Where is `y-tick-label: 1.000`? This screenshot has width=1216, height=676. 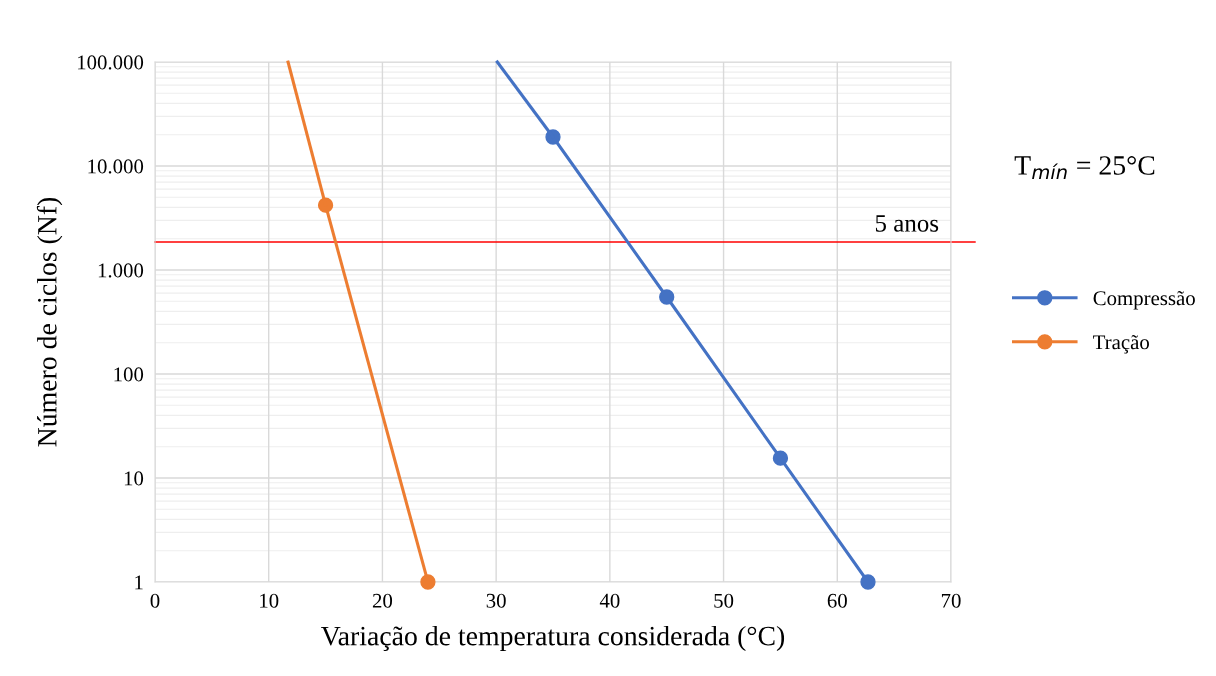 y-tick-label: 1.000 is located at coordinates (121, 270).